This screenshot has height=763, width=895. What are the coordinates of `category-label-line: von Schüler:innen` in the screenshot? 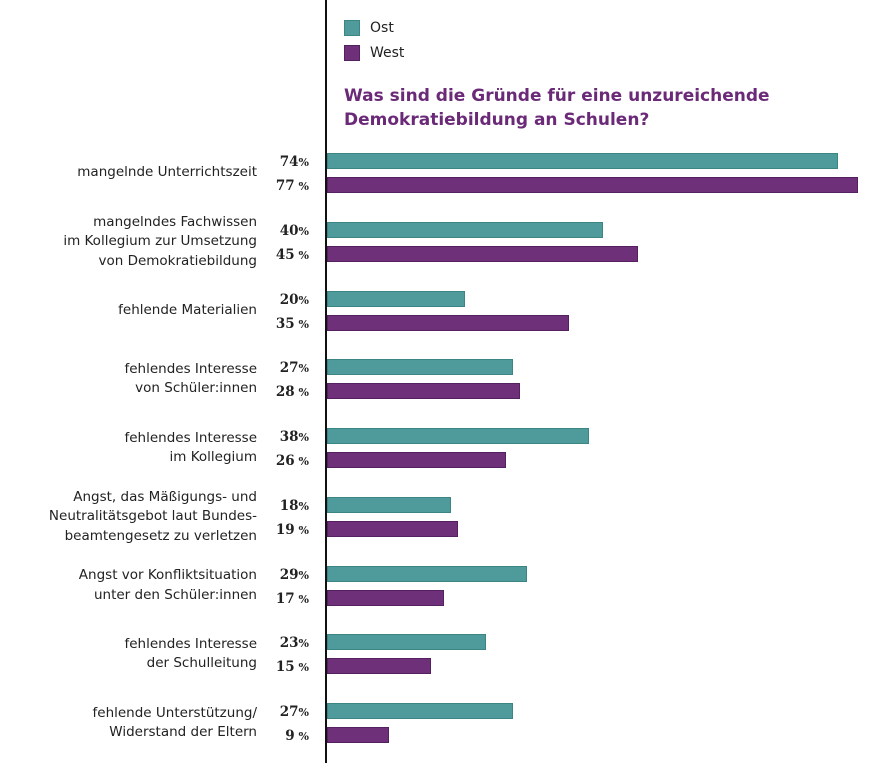 It's located at (196, 388).